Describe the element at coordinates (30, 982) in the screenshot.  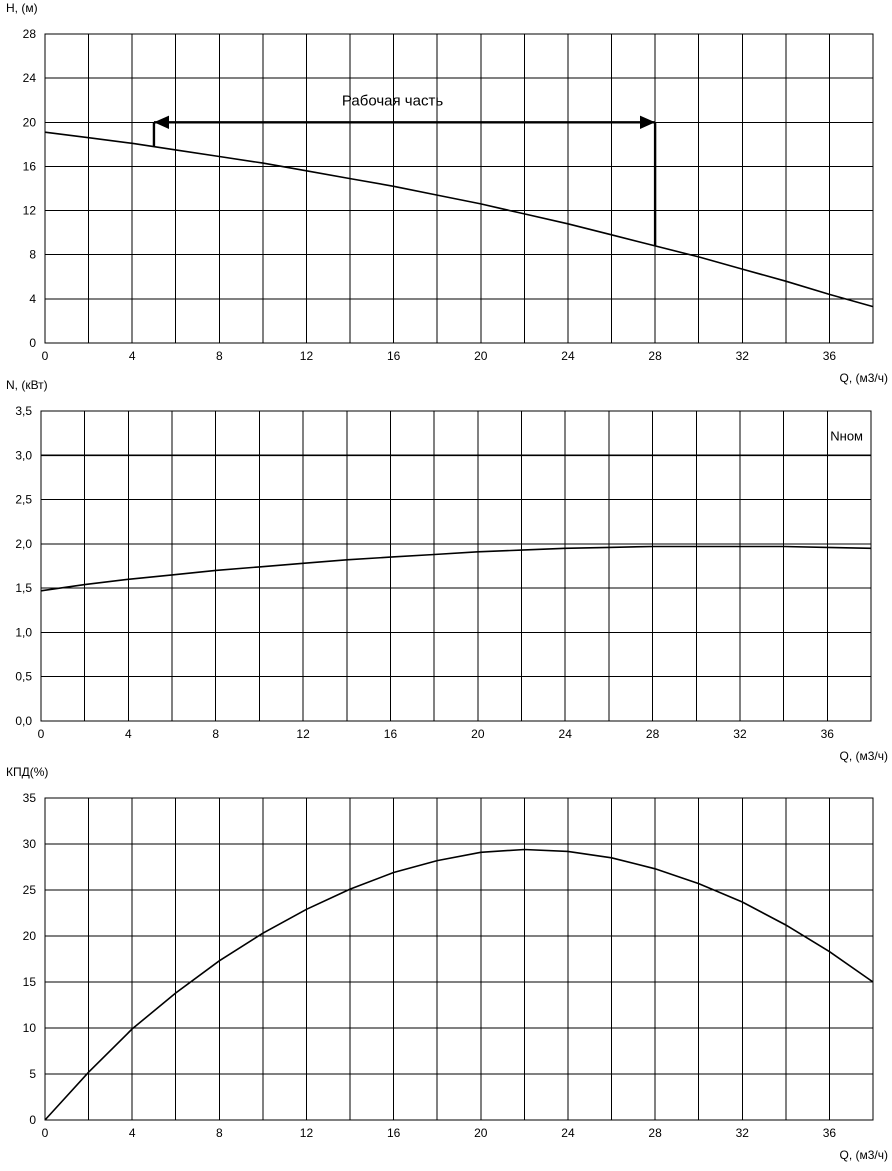
I see `y-tick-label: 15` at that location.